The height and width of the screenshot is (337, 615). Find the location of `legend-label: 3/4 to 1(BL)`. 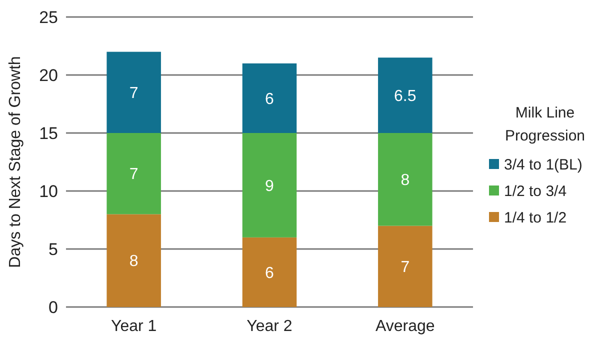

legend-label: 3/4 to 1(BL) is located at coordinates (543, 165).